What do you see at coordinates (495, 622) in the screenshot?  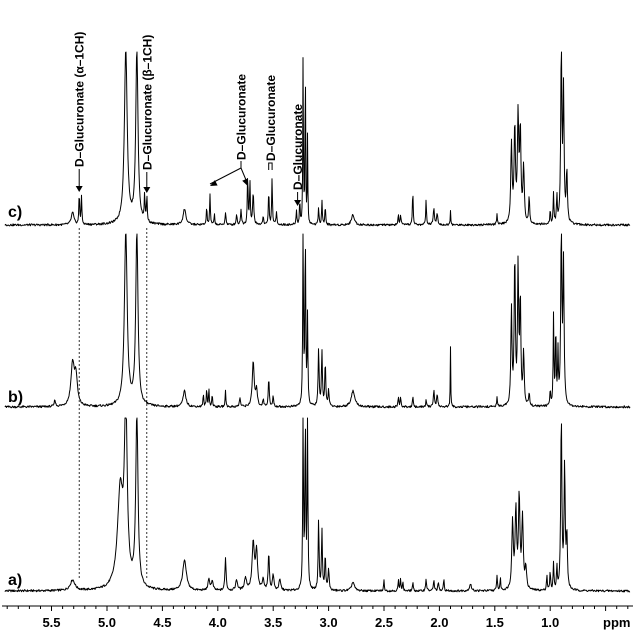 I see `x-axis-tick-label: 1.5` at bounding box center [495, 622].